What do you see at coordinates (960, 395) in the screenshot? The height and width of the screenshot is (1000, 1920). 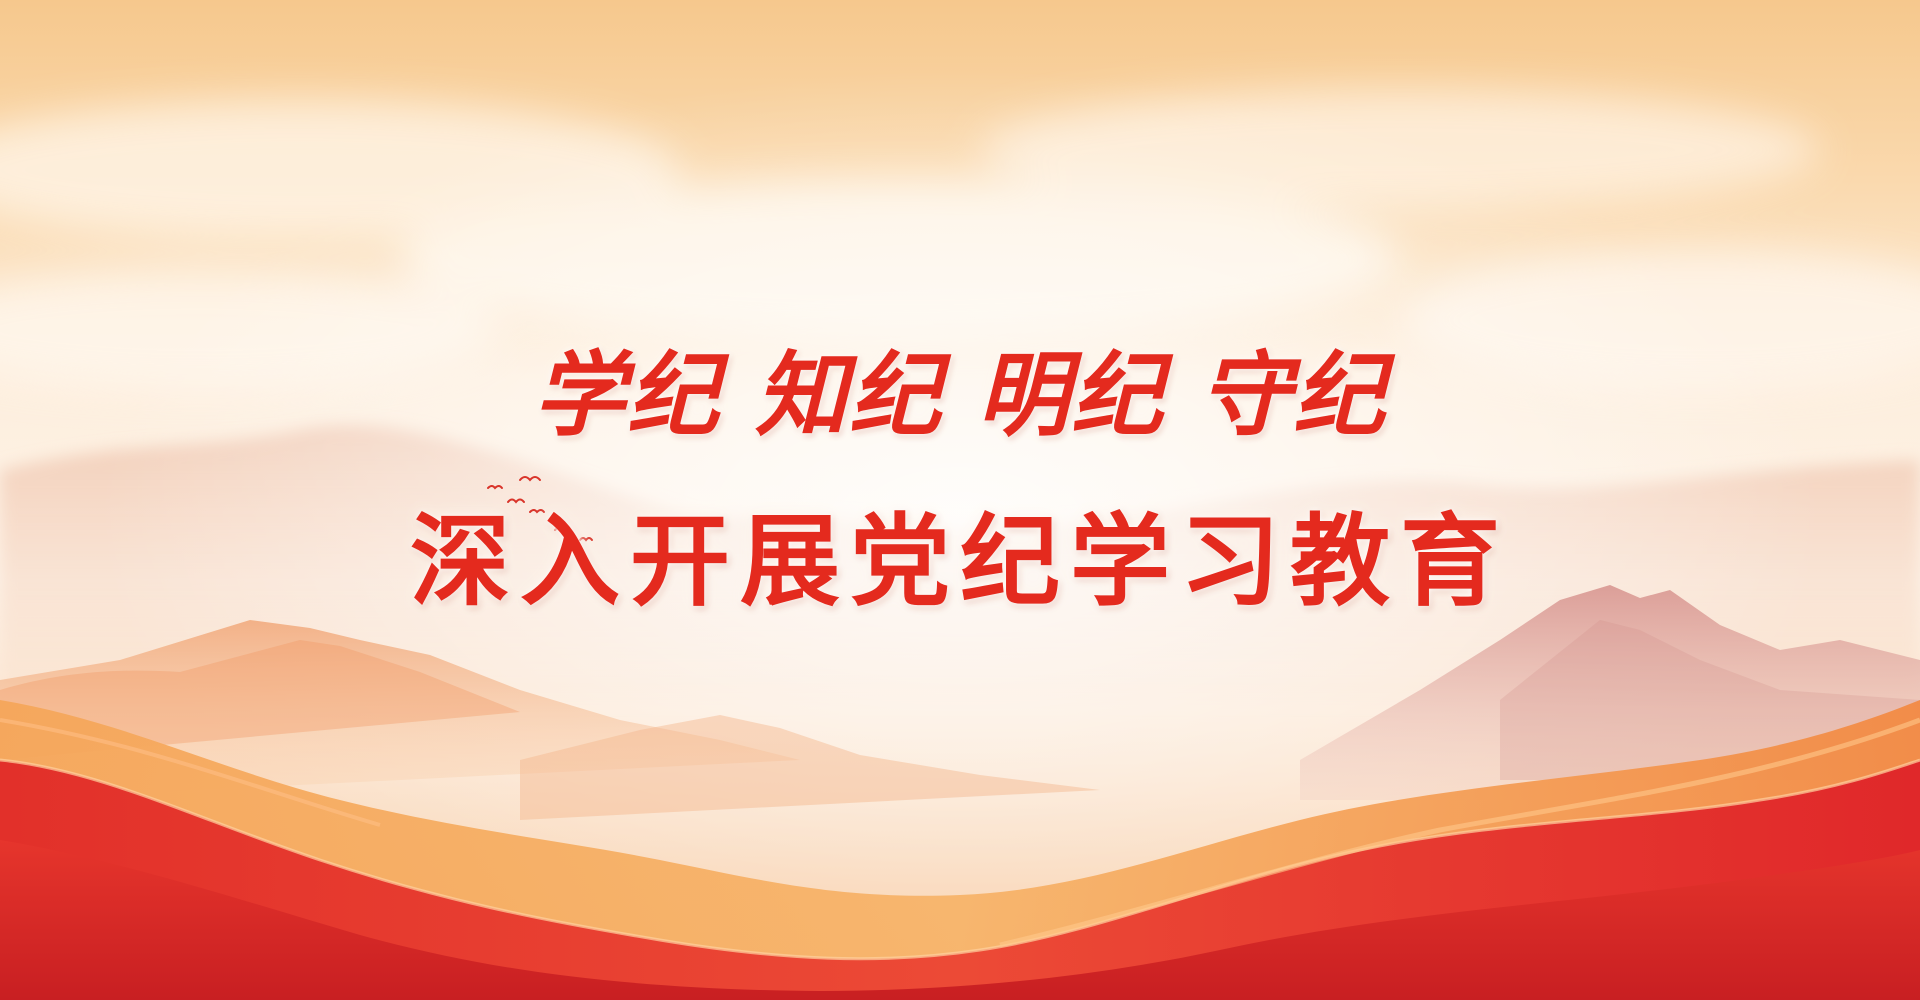 I see `slogan-title: 学纪 知纪 明纪 守纪` at bounding box center [960, 395].